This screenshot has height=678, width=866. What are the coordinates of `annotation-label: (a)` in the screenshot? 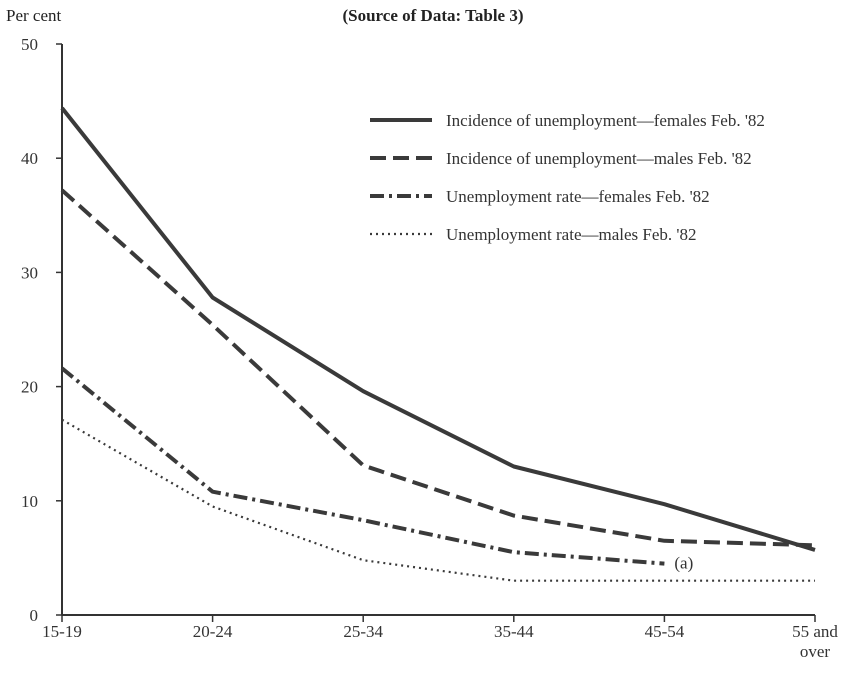 It's located at (683, 563).